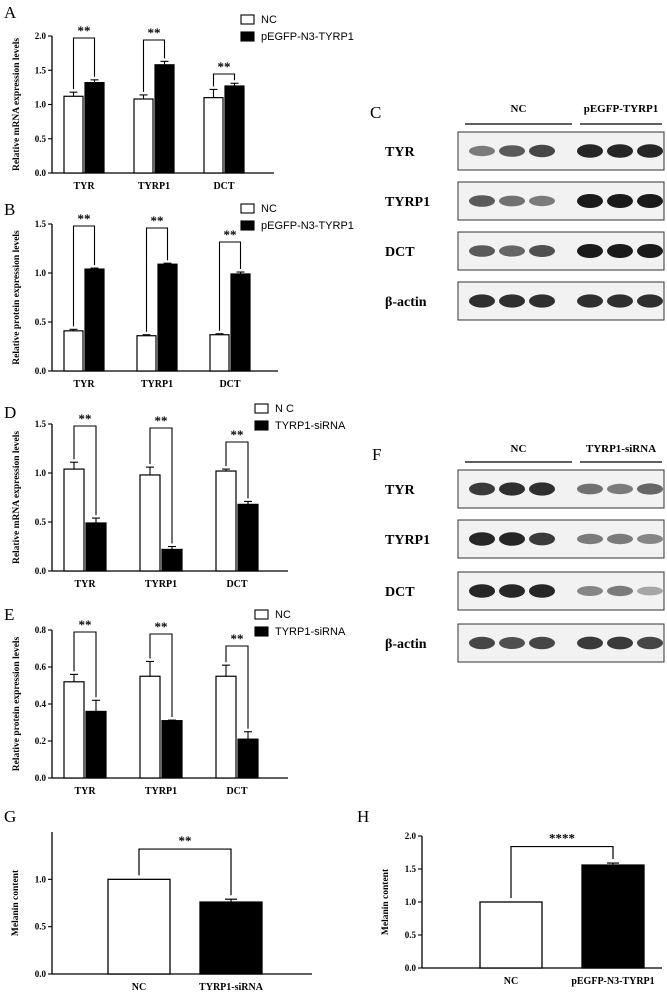  Describe the element at coordinates (17, 104) in the screenshot. I see `y-axis-label: Relative mRNA expression levels` at that location.